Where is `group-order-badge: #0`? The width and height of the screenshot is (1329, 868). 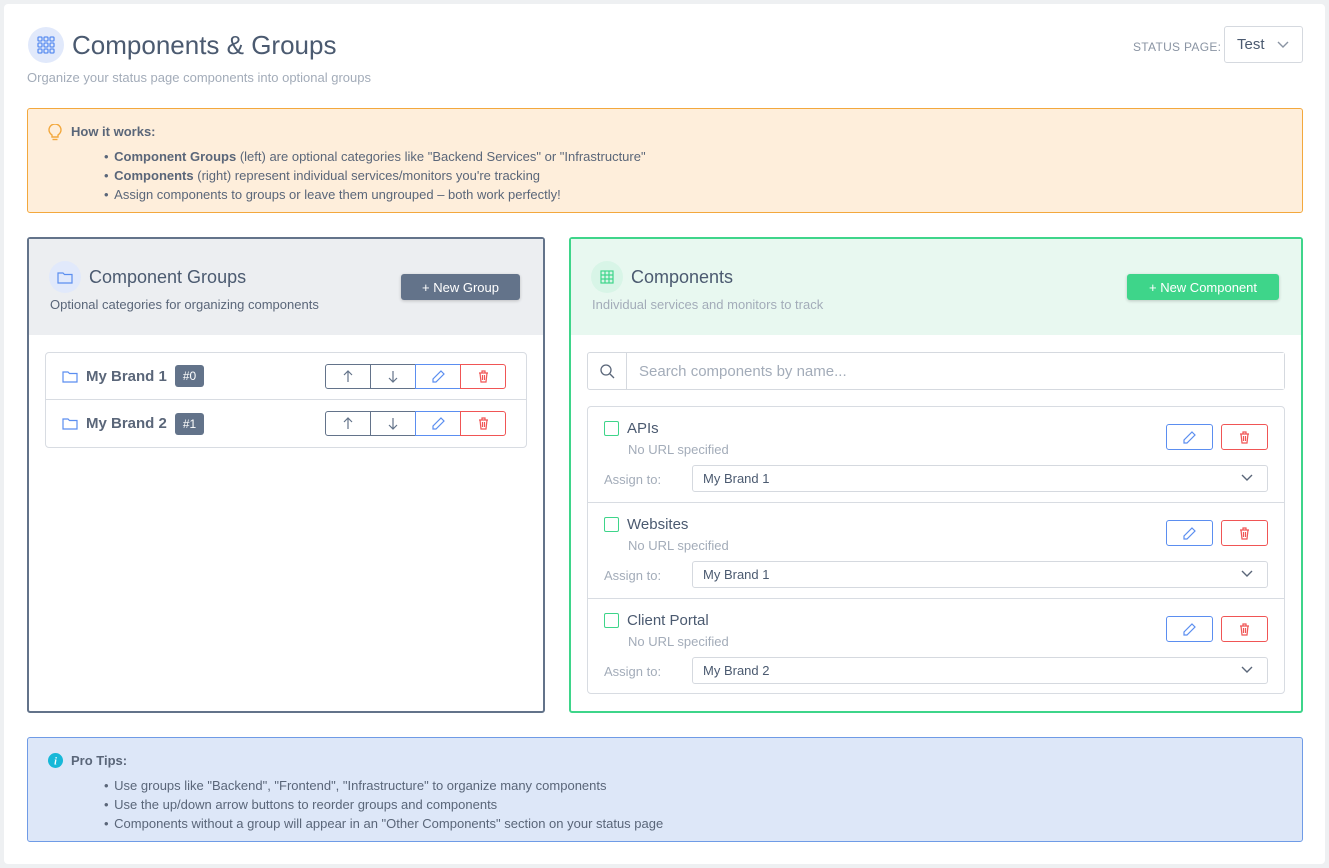
group-order-badge: #0 is located at coordinates (189, 376).